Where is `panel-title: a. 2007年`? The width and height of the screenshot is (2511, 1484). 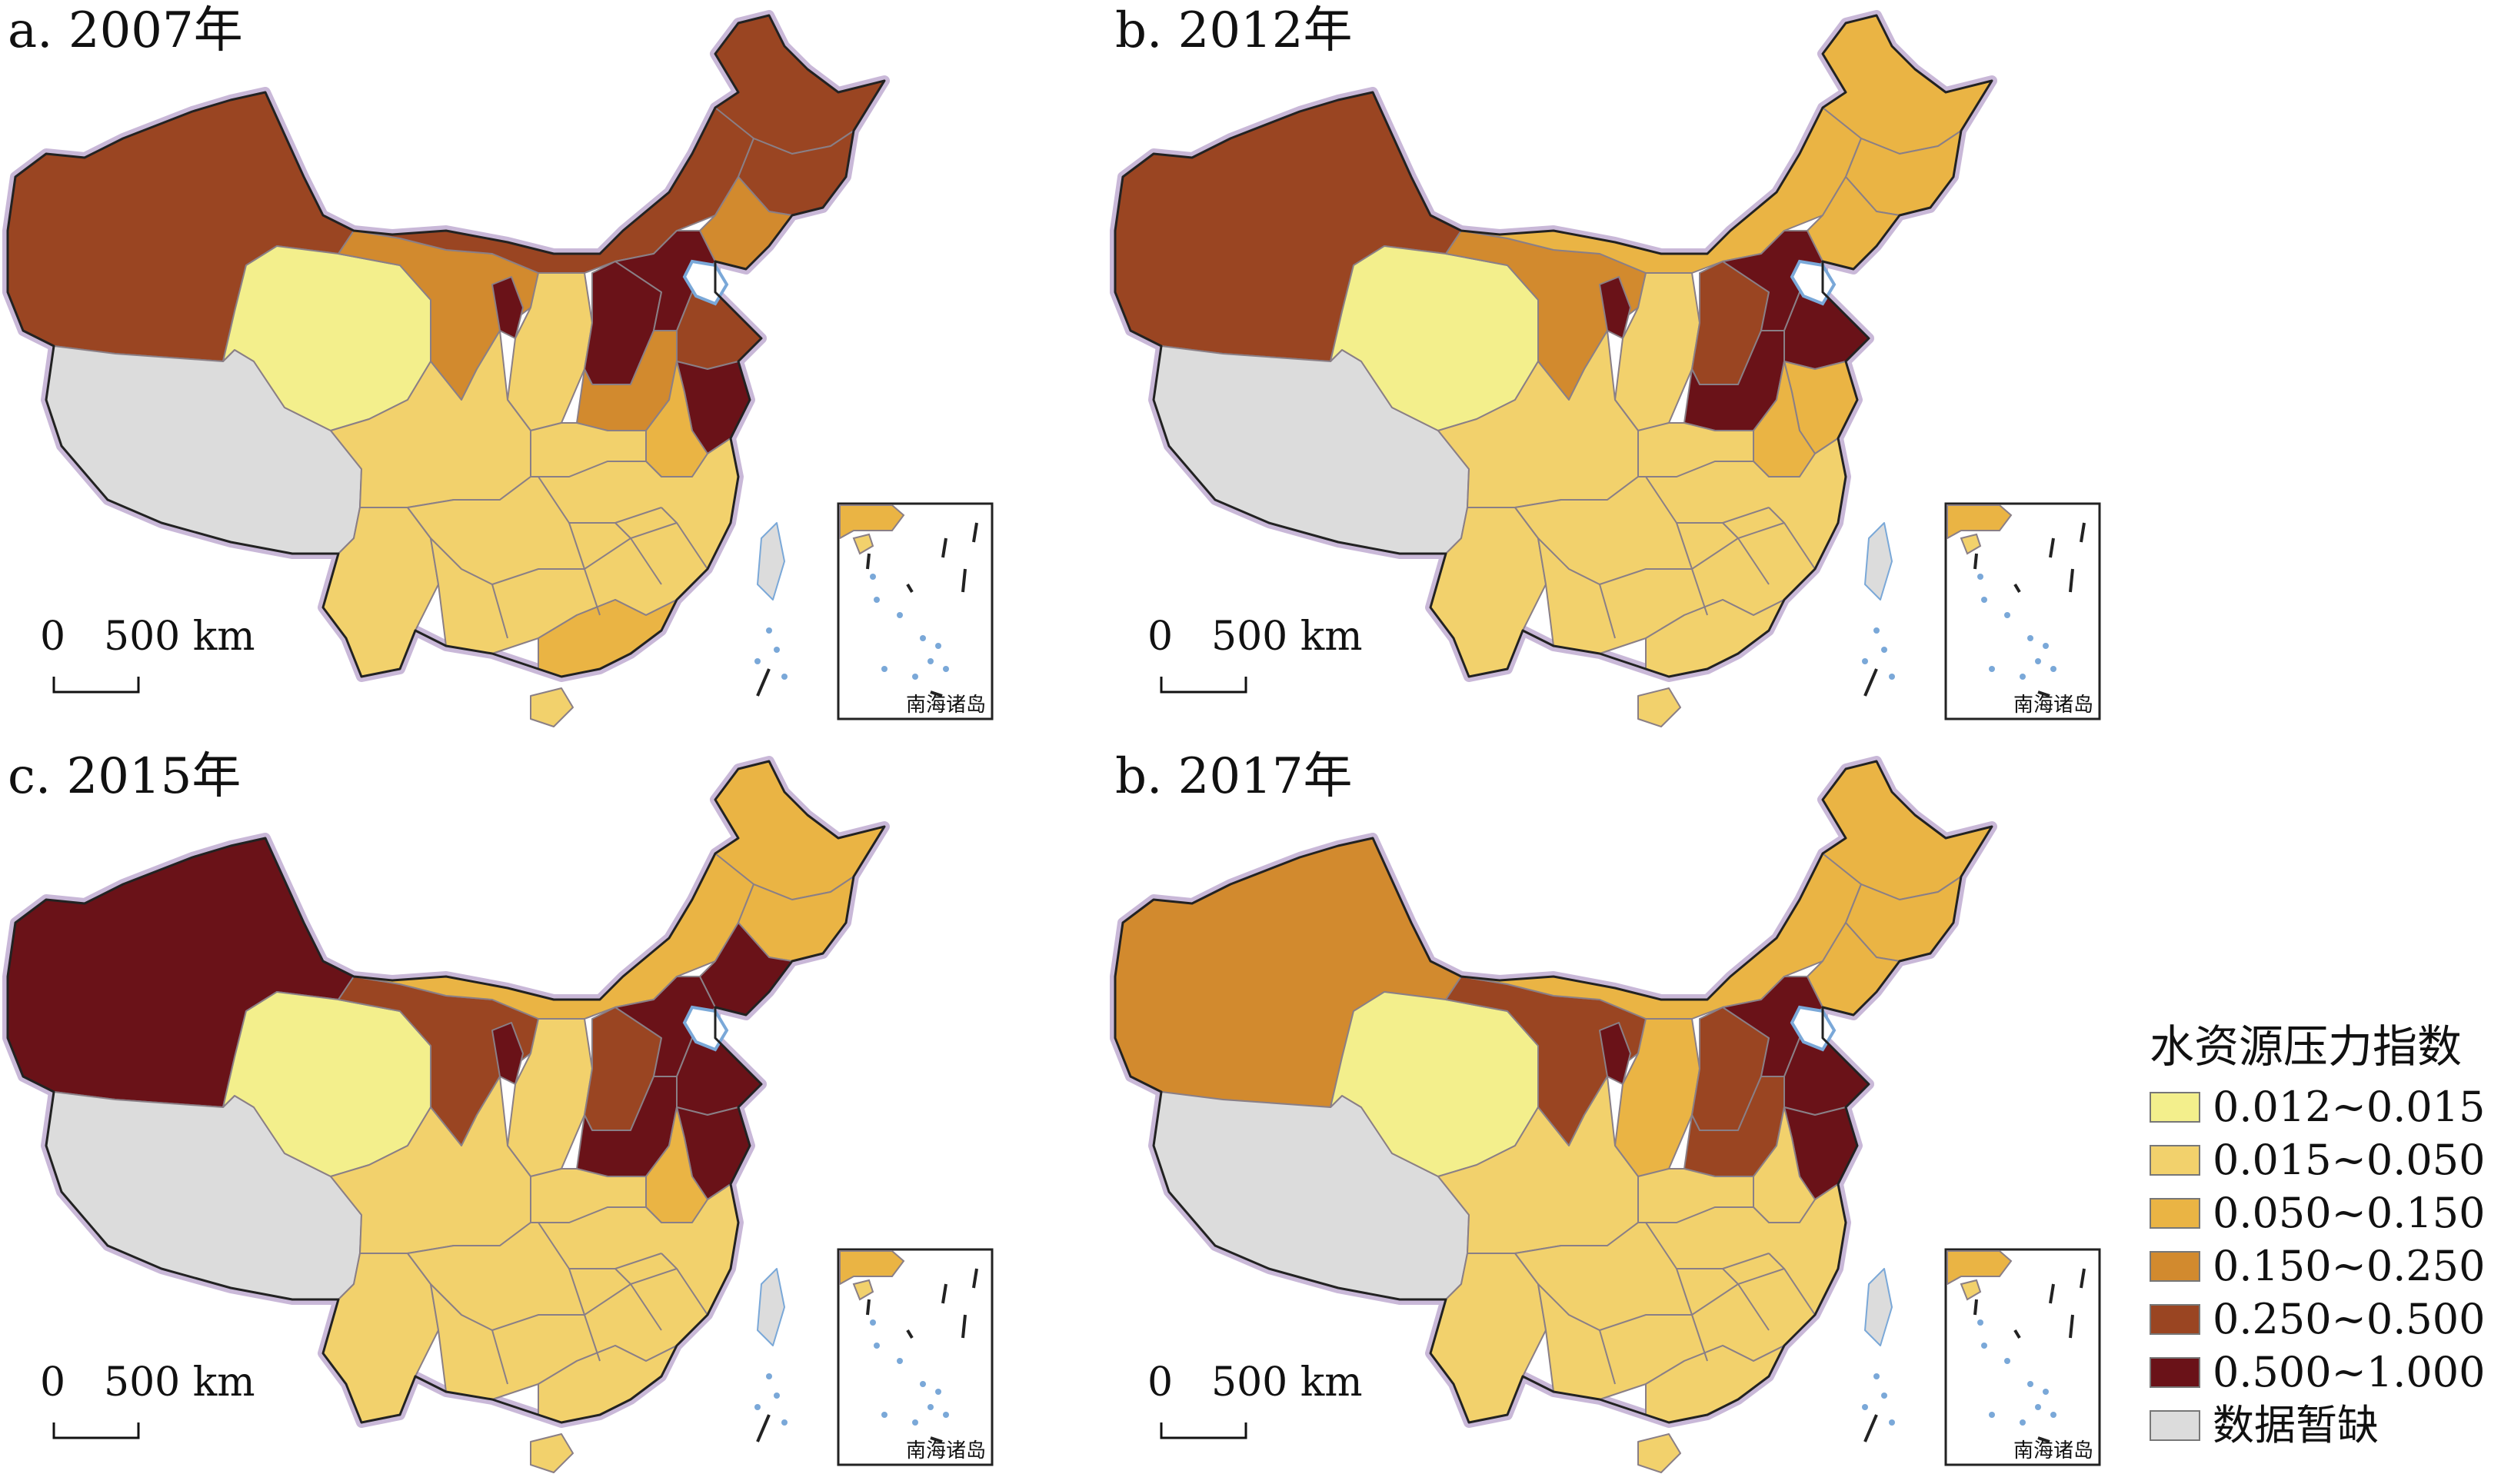
panel-title: a. 2007年 is located at coordinates (125, 31).